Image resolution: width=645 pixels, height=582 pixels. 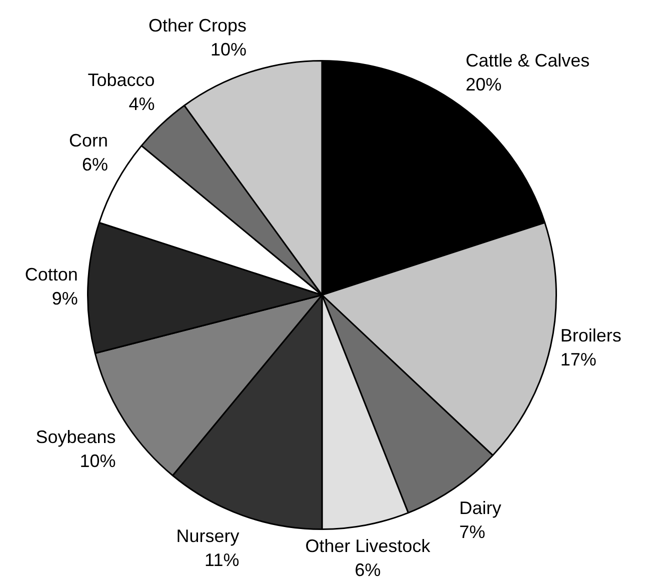 I want to click on slice-label: Soybeans, so click(x=76, y=436).